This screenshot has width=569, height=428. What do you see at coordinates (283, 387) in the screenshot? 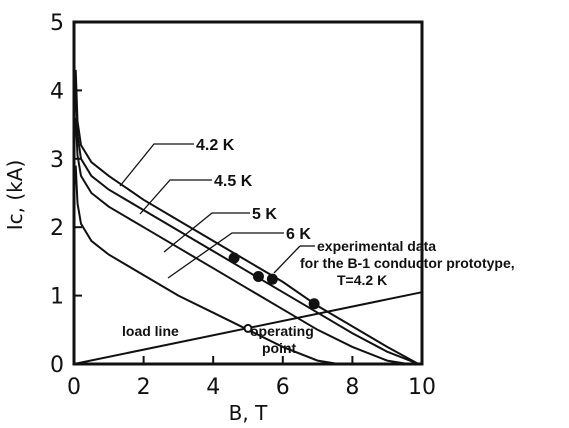
I see `x-tick-label: 6` at bounding box center [283, 387].